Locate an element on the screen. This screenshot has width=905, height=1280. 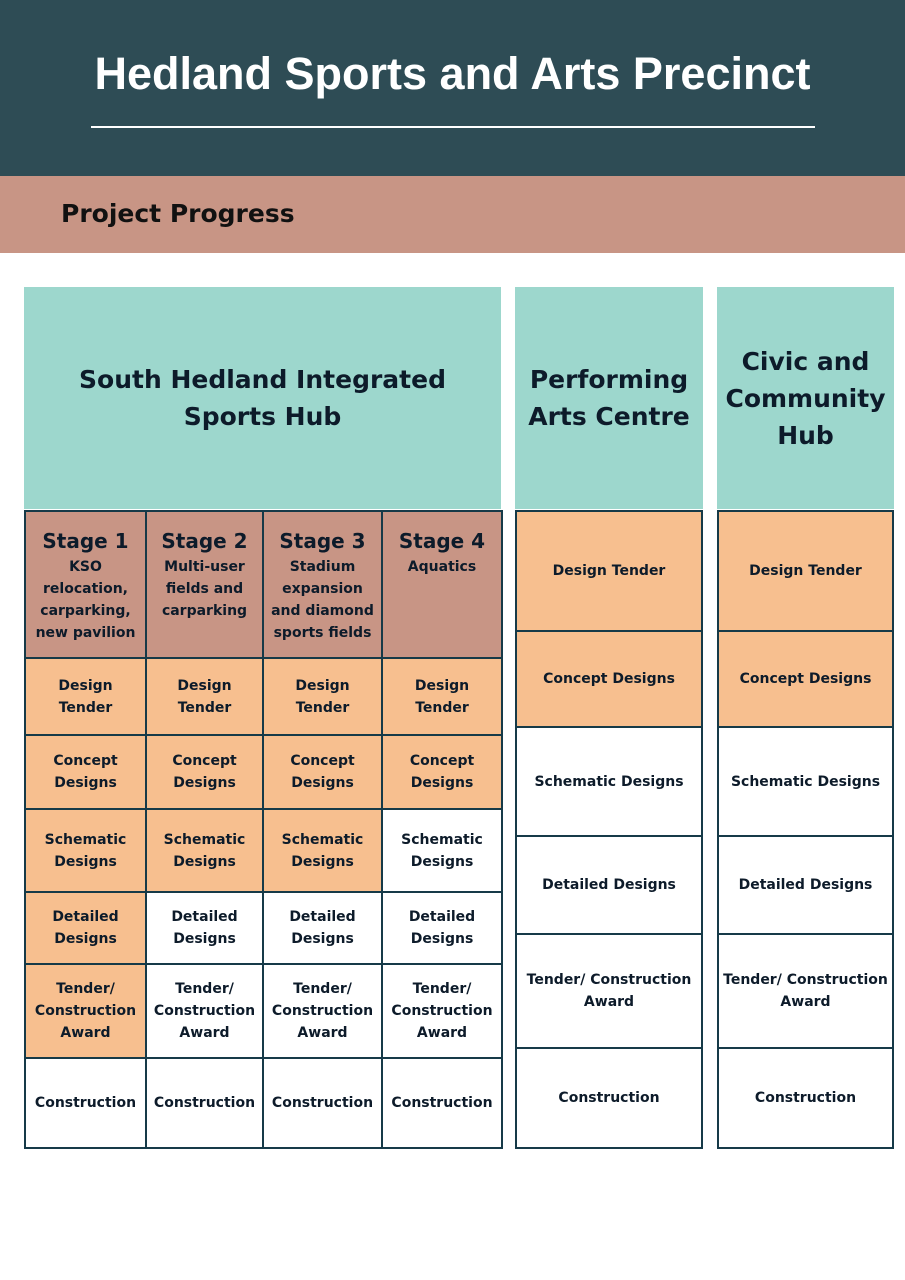
stage-title: Stage 1 is located at coordinates (85, 541).